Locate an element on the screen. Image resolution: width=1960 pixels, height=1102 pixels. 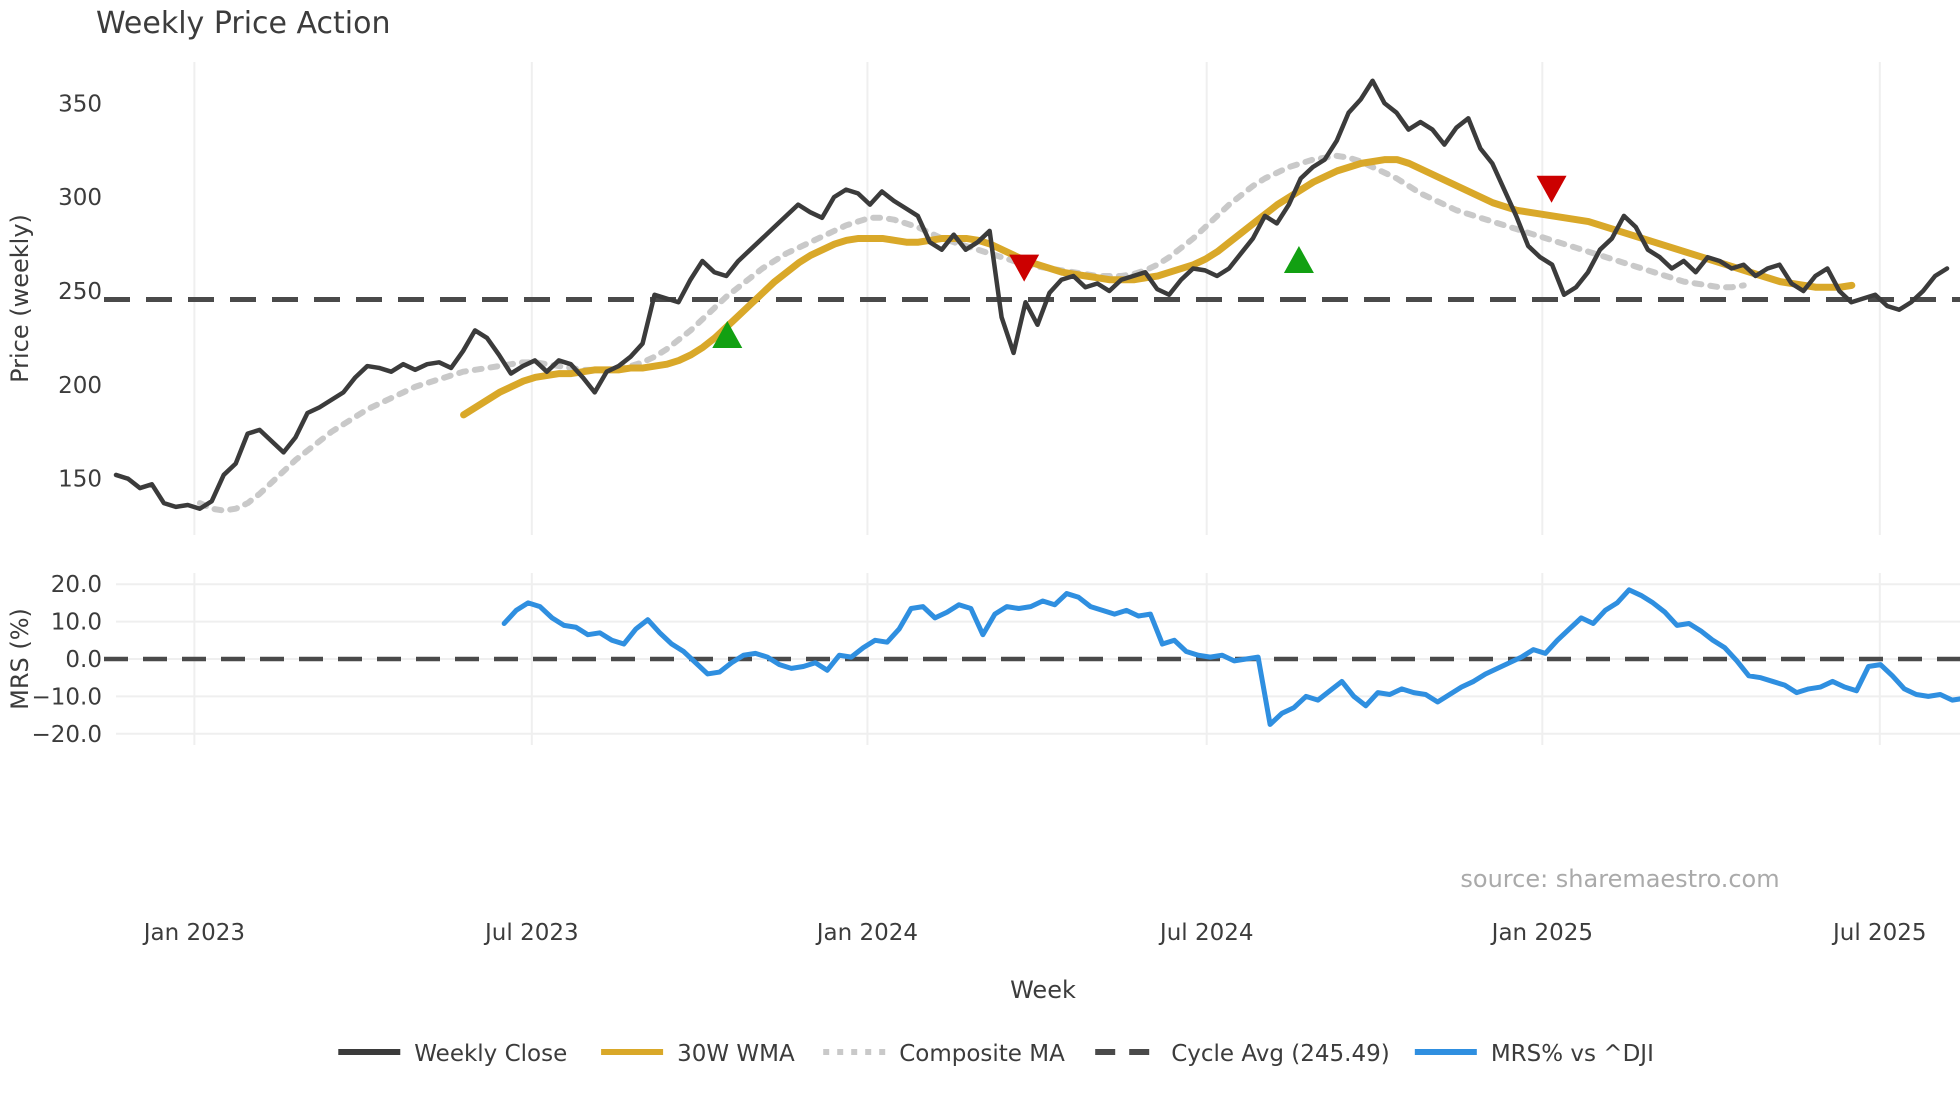
x-tick-label: Jul 2024 is located at coordinates (1206, 933).